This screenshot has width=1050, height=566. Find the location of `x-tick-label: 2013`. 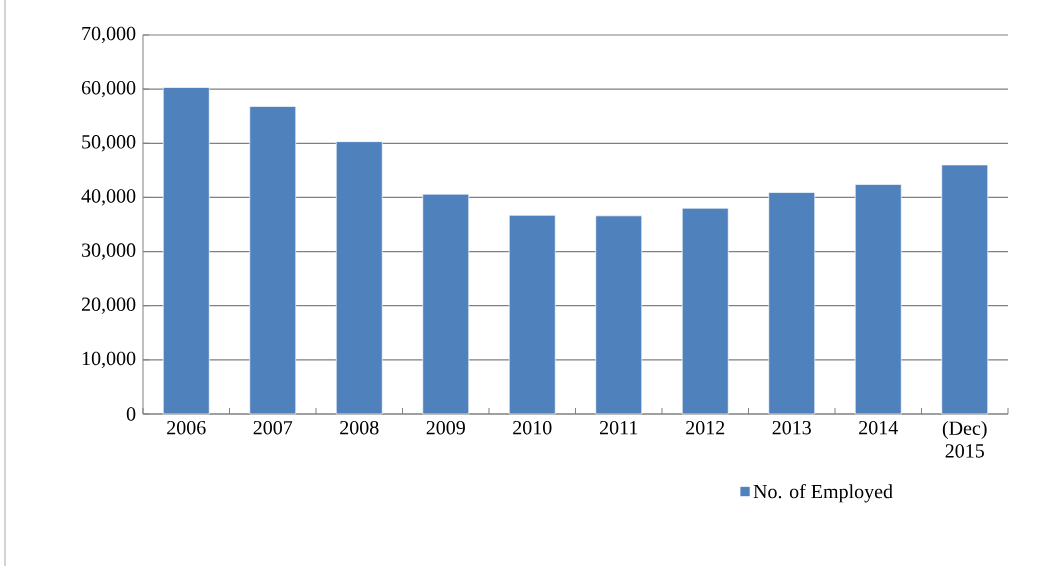

x-tick-label: 2013 is located at coordinates (791, 427).